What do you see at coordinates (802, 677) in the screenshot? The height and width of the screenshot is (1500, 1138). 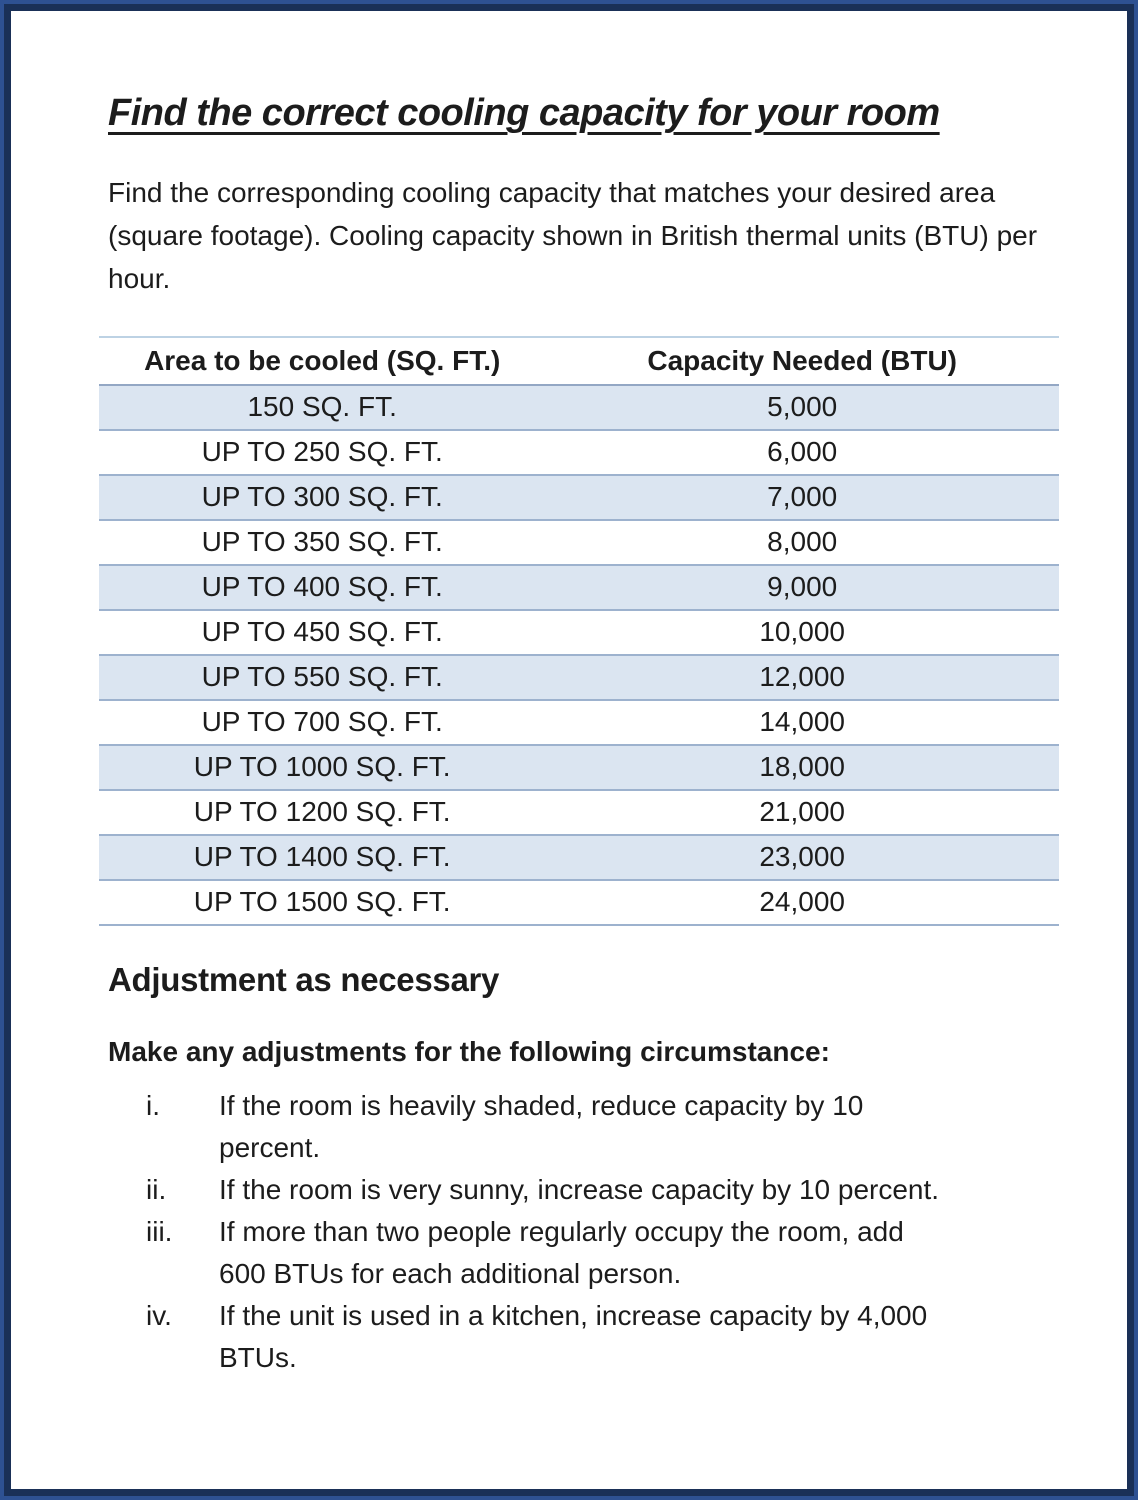 I see `capacity-cell: 12,000` at bounding box center [802, 677].